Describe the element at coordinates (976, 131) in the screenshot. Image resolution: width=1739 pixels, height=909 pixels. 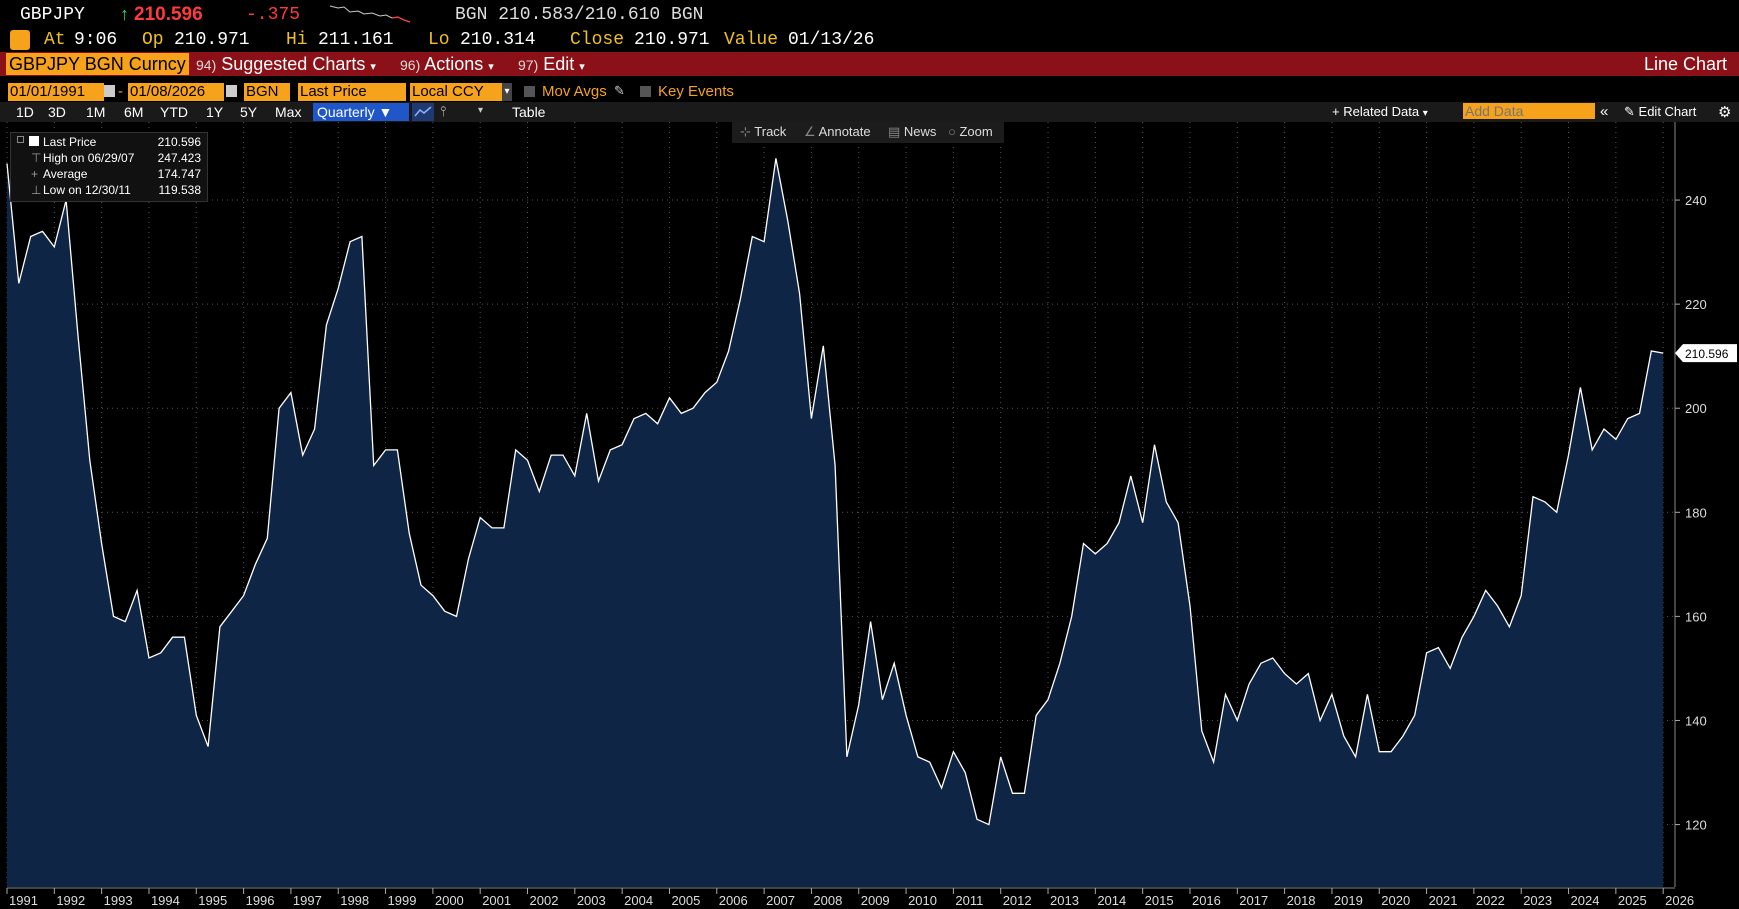
I see `tool-label: Zoom` at that location.